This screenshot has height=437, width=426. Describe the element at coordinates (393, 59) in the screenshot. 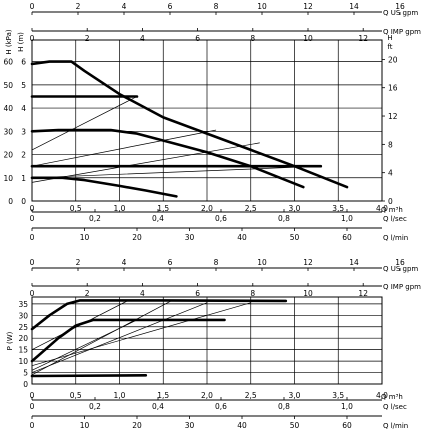

I see `ft-tick-label: 20` at that location.